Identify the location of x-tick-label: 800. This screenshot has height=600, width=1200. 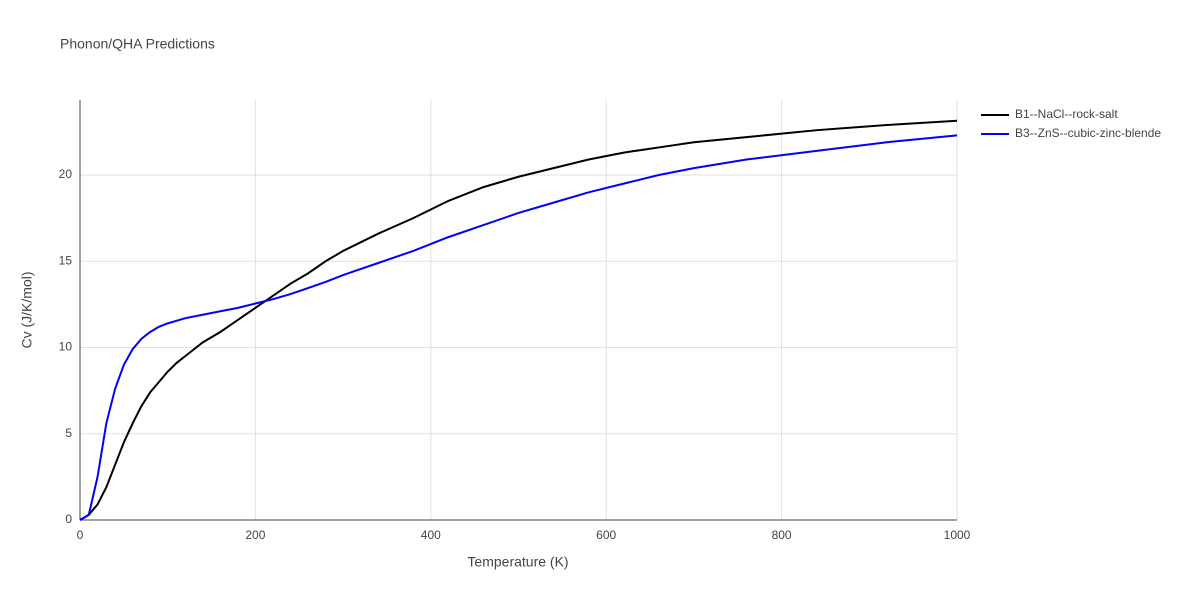
(782, 535).